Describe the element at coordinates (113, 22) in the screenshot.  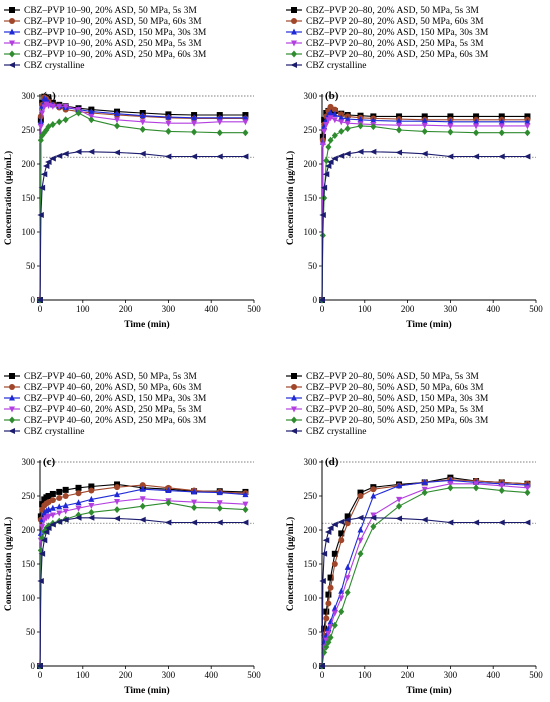
I see `legend-entry: CBZ–PVP 10–90, 20% ASD, 50 MPa, 60s 3M` at that location.